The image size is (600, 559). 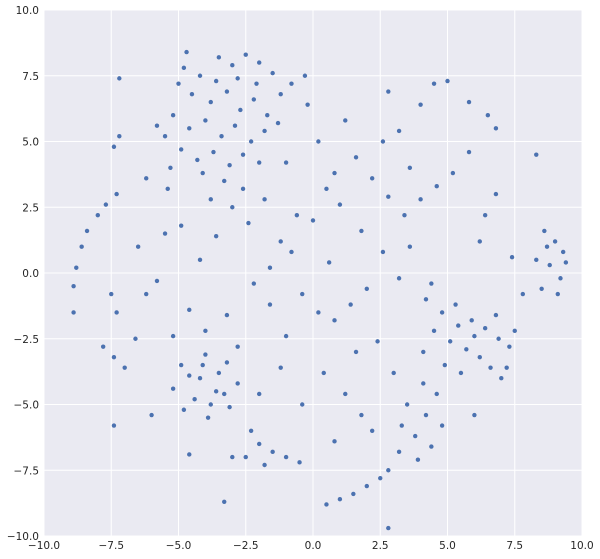 I want to click on x-tick-label: −7.5, so click(x=112, y=546).